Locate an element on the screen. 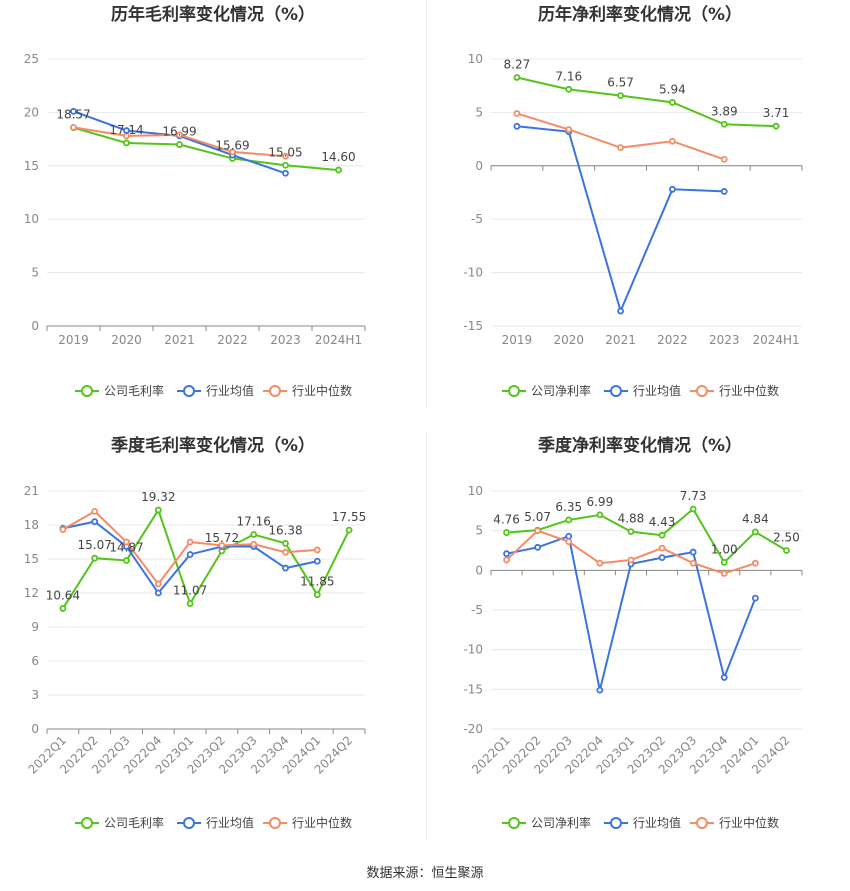 The width and height of the screenshot is (850, 891). data-label: 7.16 is located at coordinates (568, 76).